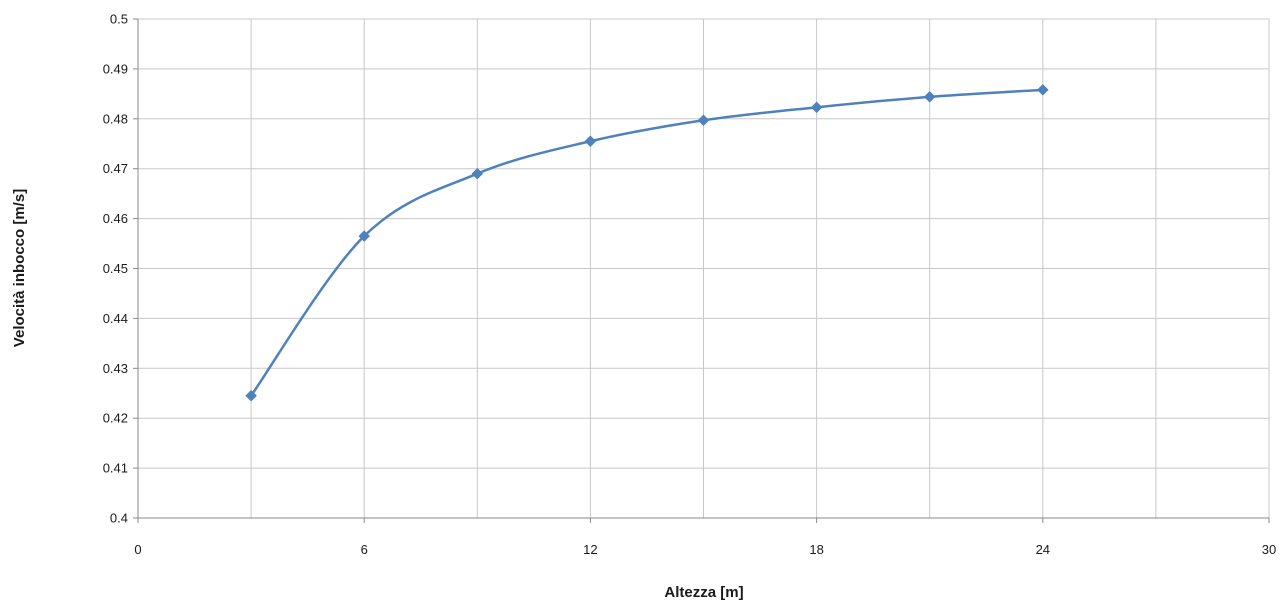 The width and height of the screenshot is (1285, 606). What do you see at coordinates (119, 518) in the screenshot?
I see `y-tick-label: 0.4` at bounding box center [119, 518].